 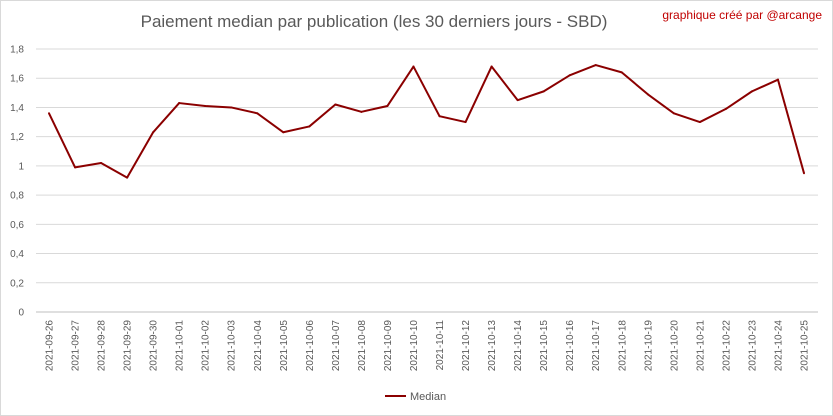 I want to click on credit-annotation: graphique créé par @arcange, so click(x=742, y=15).